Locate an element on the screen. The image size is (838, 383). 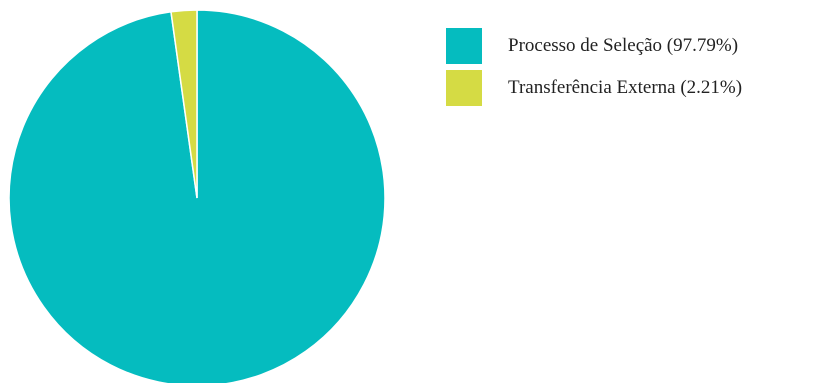
legend-item-transferencia-externa: Transferência Externa (2.21%) is located at coordinates (594, 88).